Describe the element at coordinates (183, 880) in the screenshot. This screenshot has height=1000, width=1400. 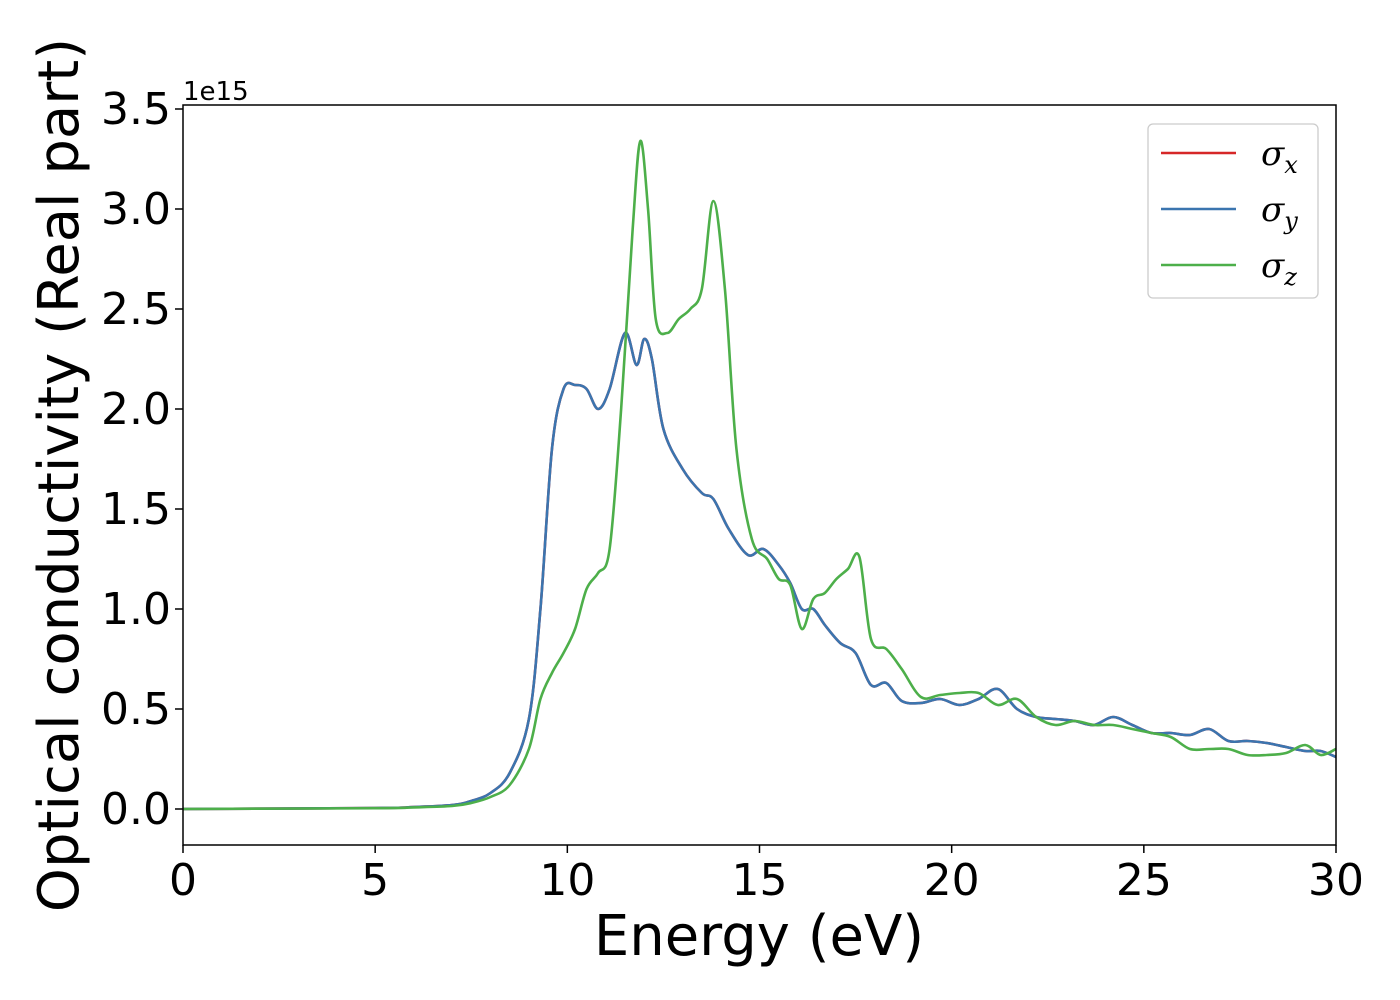
I see `x-tick-label: 0` at that location.